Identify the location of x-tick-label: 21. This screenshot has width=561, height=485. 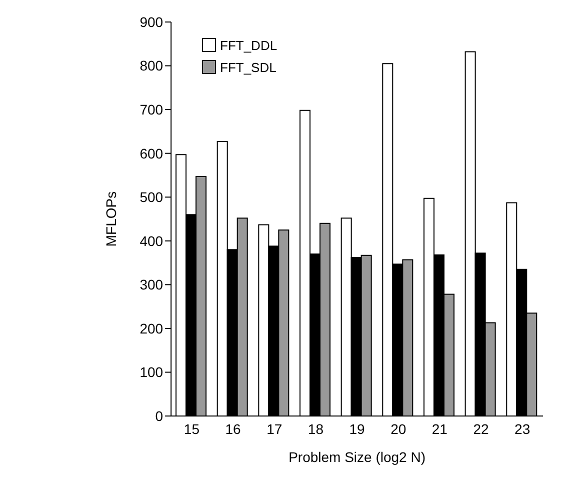
(440, 428).